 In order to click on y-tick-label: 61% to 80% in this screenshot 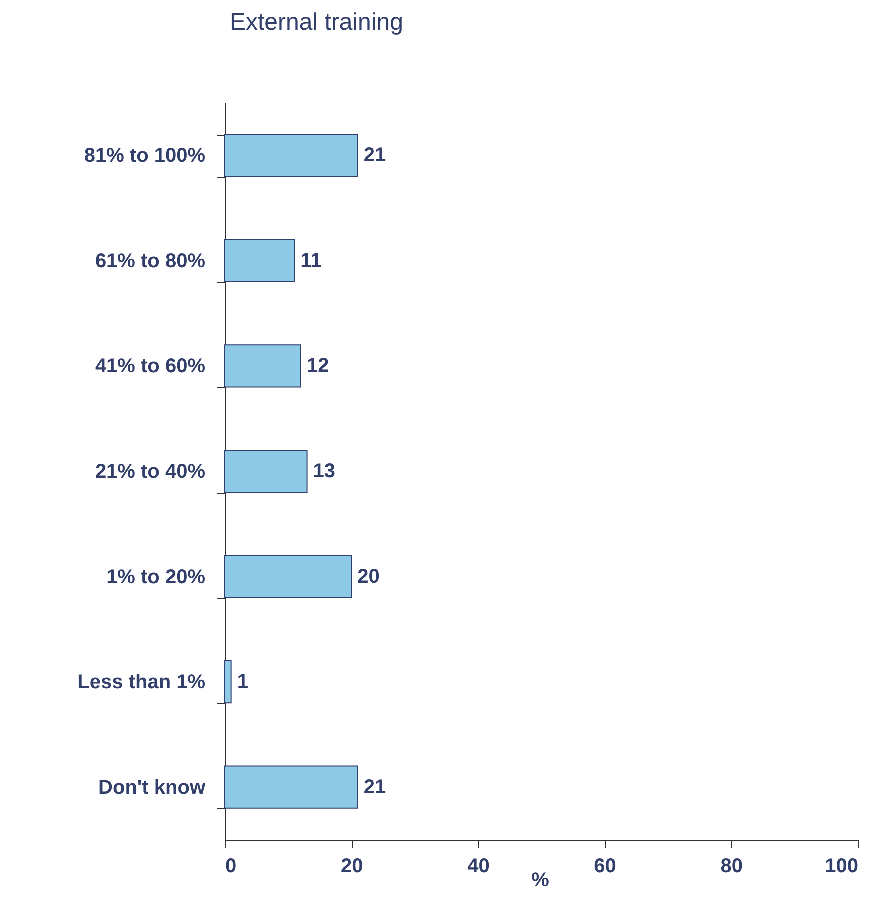, I will do `click(150, 261)`.